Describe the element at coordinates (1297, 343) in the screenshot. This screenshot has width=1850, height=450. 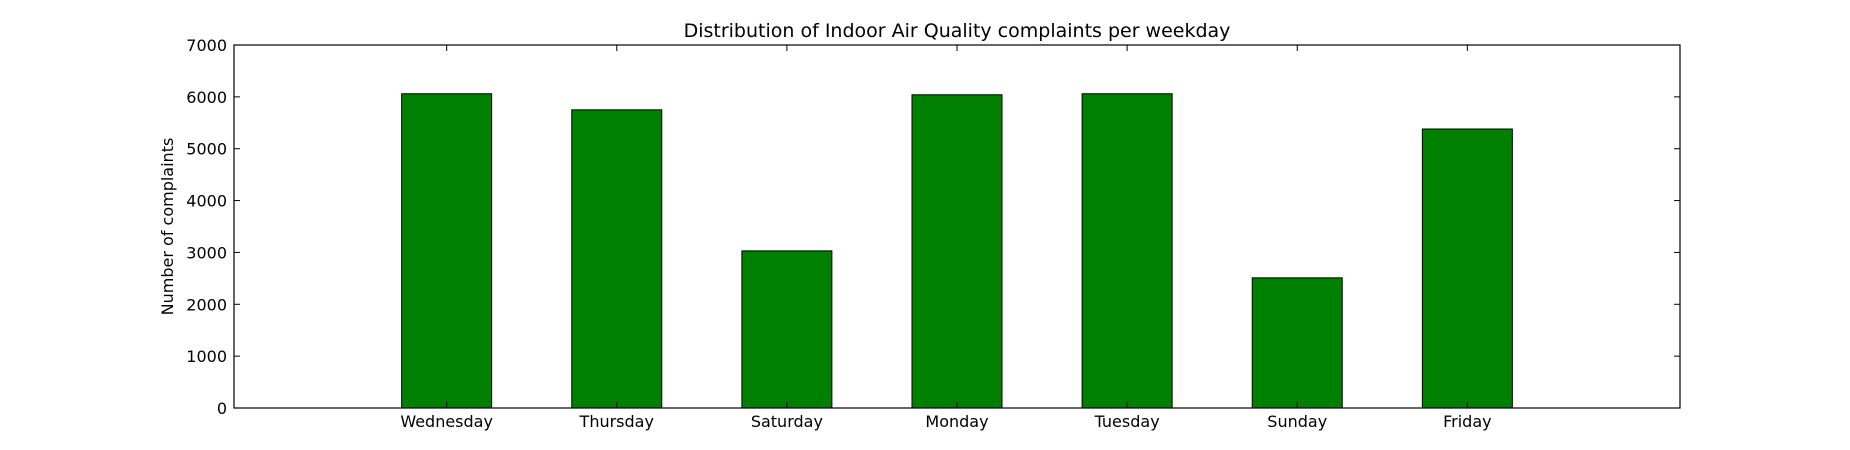
I see `bar-sunday` at that location.